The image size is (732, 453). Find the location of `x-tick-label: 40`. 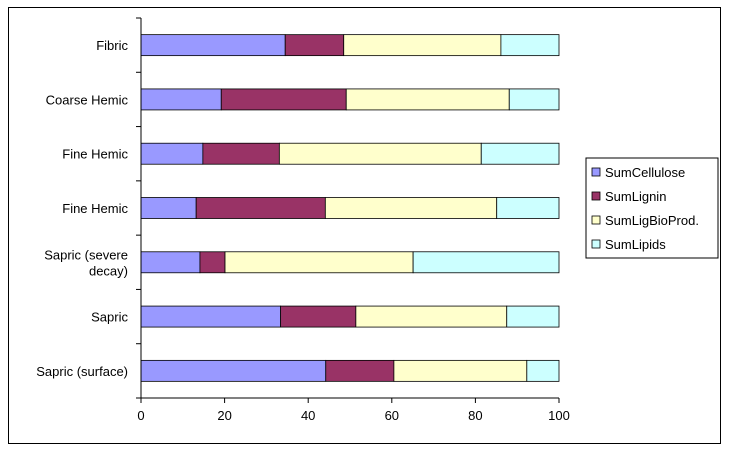

x-tick-label: 40 is located at coordinates (308, 415).